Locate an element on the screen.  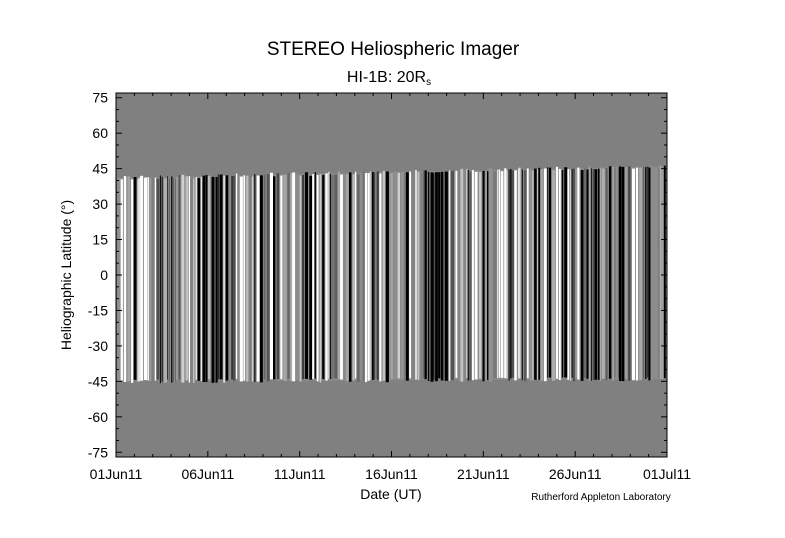
x-tick-label: 06Jun11 is located at coordinates (207, 474).